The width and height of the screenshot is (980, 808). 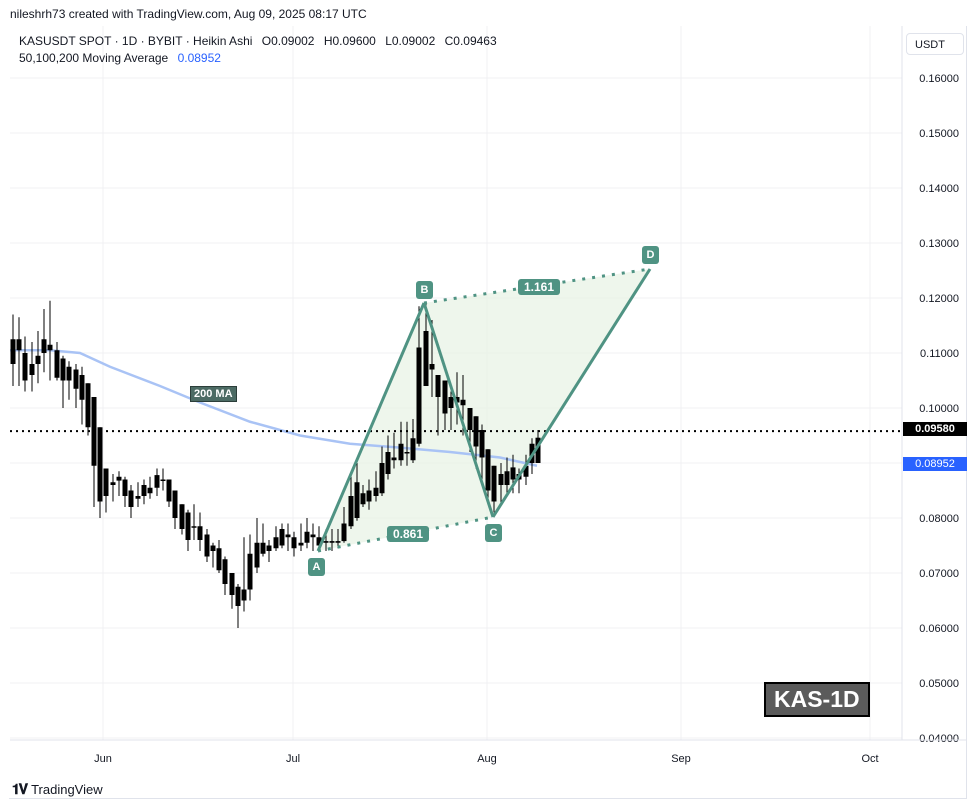 What do you see at coordinates (103, 759) in the screenshot?
I see `x-axis-label: Jun` at bounding box center [103, 759].